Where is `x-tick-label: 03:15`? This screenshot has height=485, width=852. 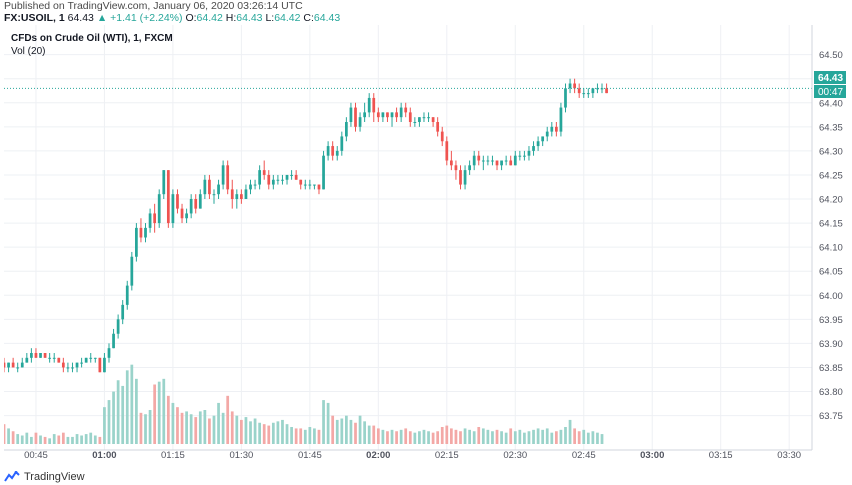
x-tick-label: 03:15 is located at coordinates (721, 455).